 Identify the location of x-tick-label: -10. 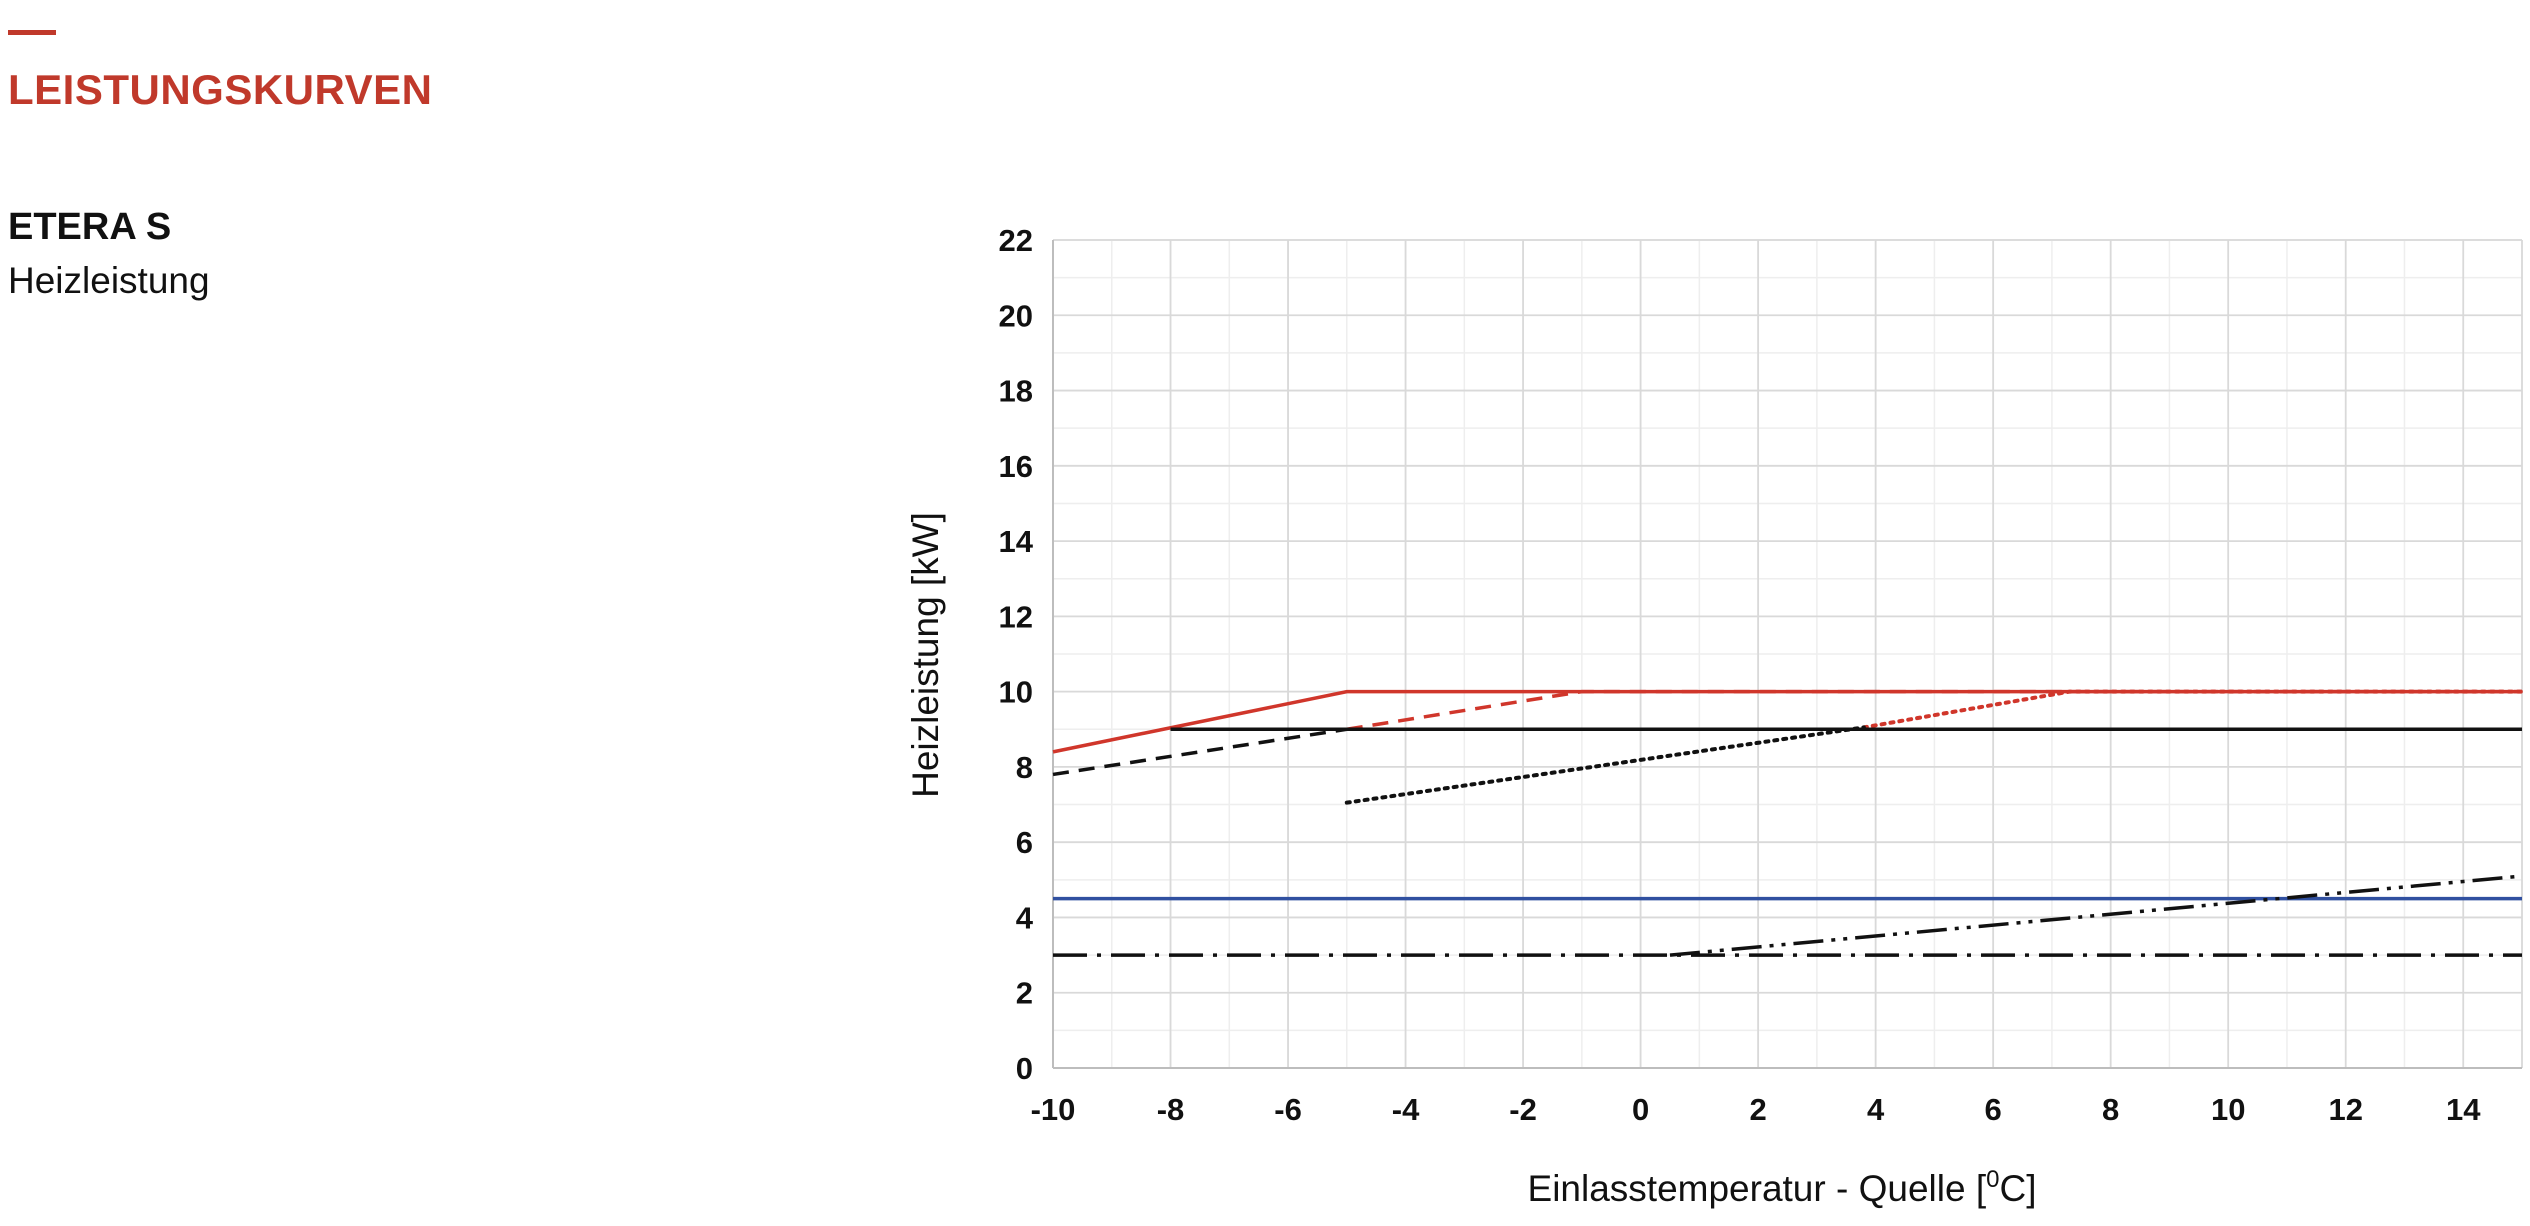
(1053, 1109).